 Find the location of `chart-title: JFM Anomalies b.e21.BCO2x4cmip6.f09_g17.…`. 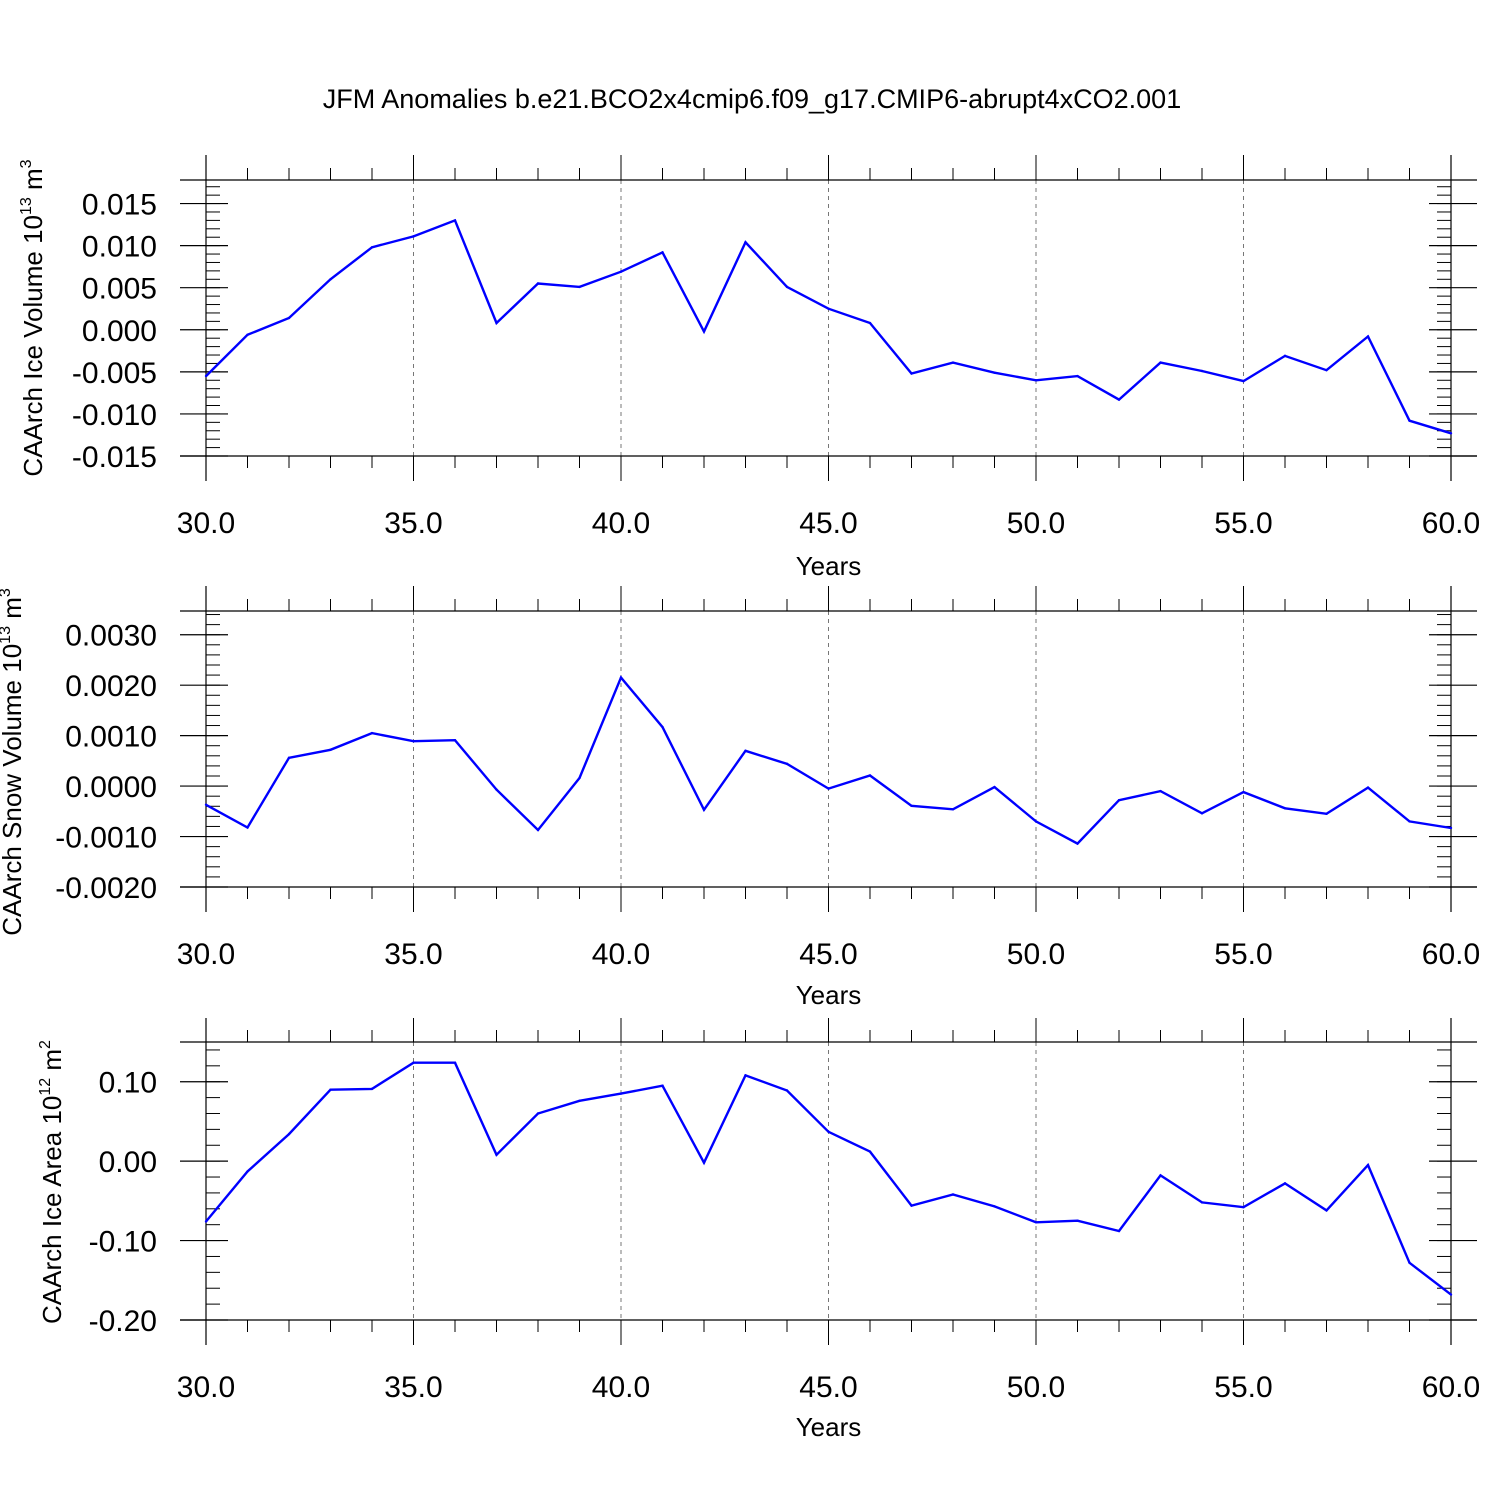

chart-title: JFM Anomalies b.e21.BCO2x4cmip6.f09_g17.… is located at coordinates (752, 99).